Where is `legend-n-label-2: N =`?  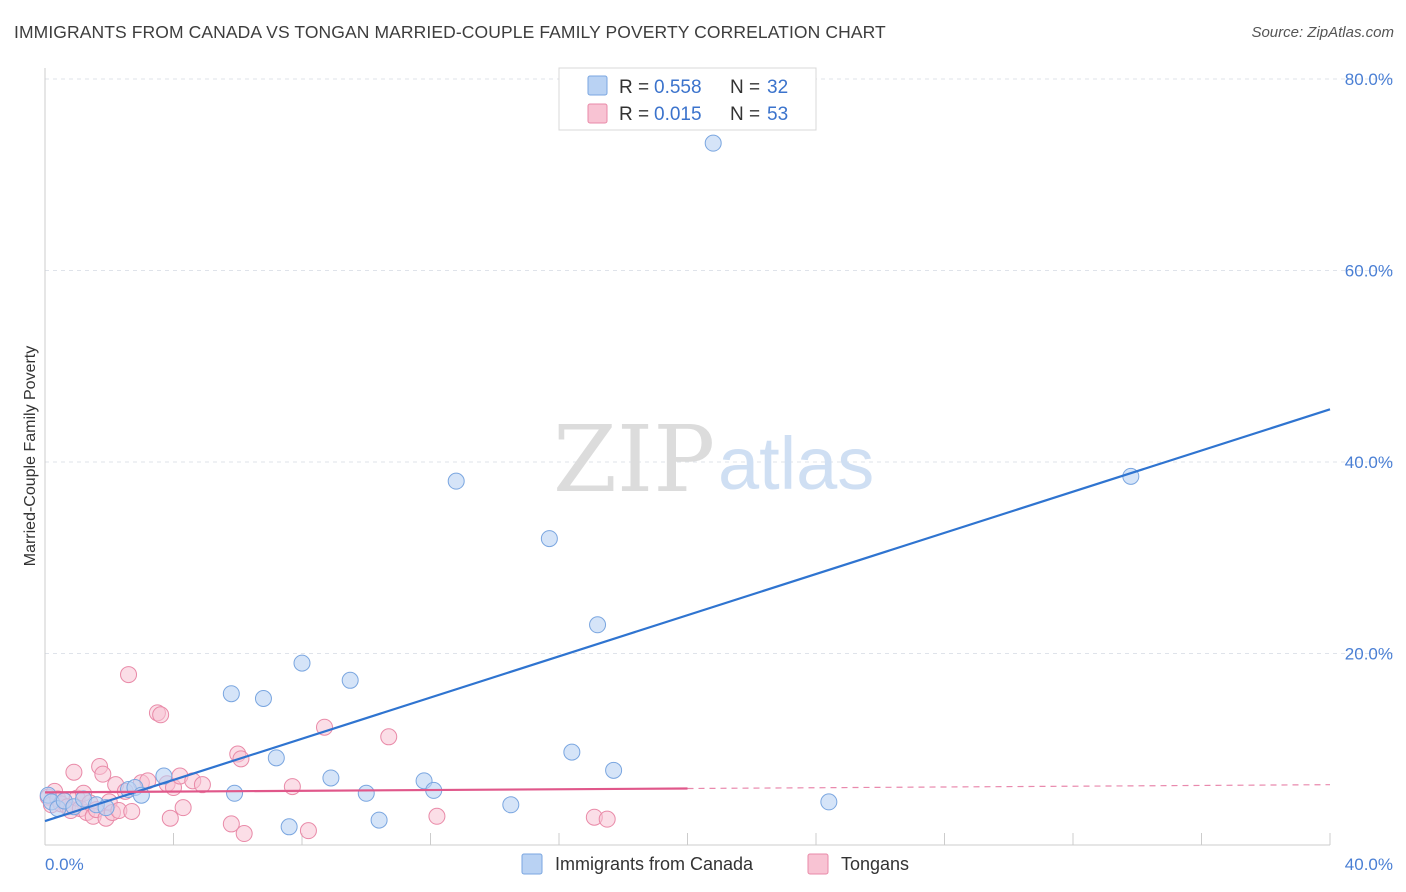
legend-n-label-2: N = is located at coordinates (745, 114).